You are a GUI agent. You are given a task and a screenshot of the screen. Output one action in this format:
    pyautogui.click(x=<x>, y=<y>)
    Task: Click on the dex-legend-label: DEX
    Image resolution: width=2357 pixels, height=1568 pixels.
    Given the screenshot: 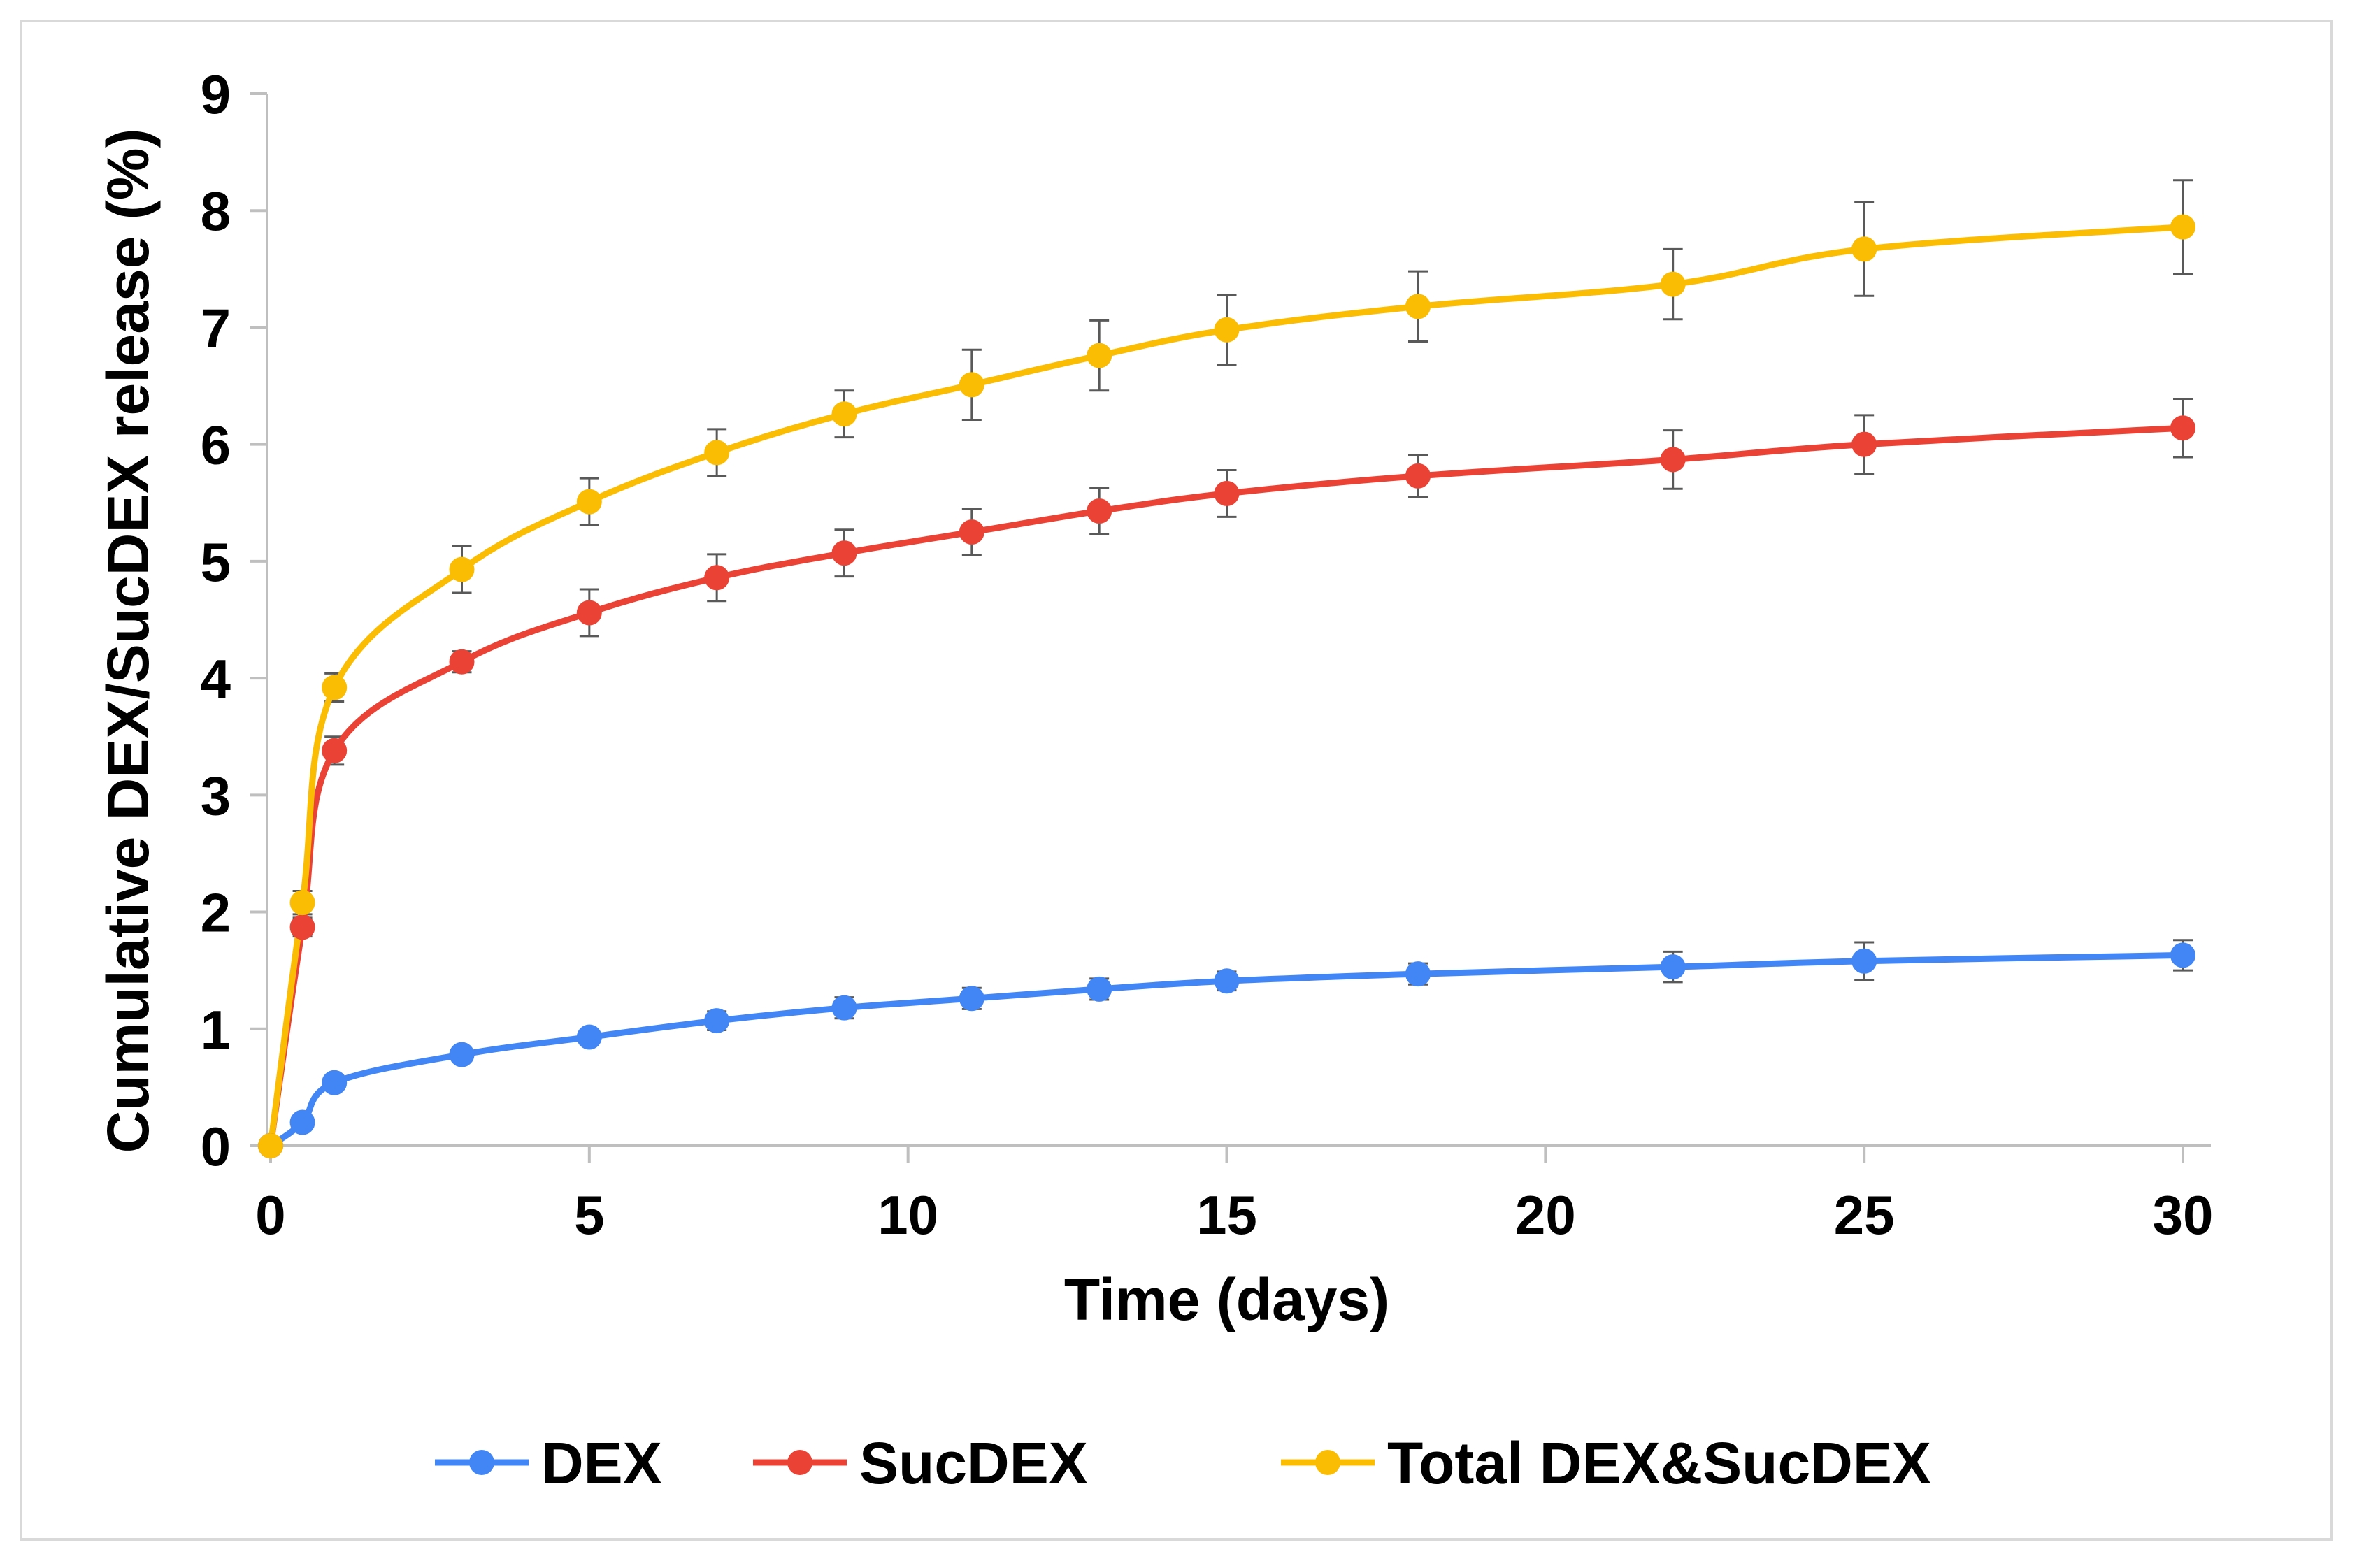 What is the action you would take?
    pyautogui.click(x=602, y=1463)
    